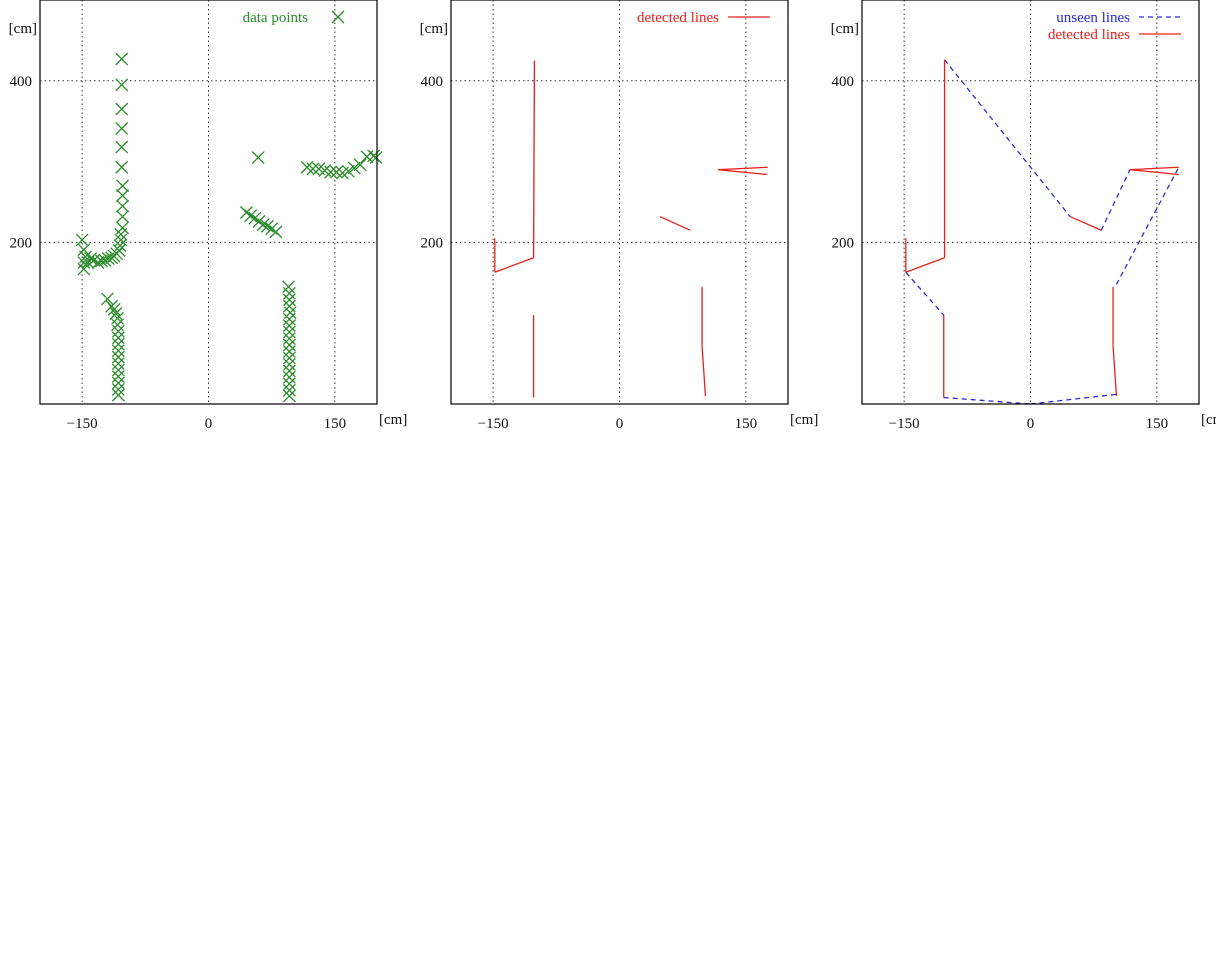 This screenshot has height=978, width=1216. Describe the element at coordinates (276, 18) in the screenshot. I see `legend-entry-label: data points` at that location.